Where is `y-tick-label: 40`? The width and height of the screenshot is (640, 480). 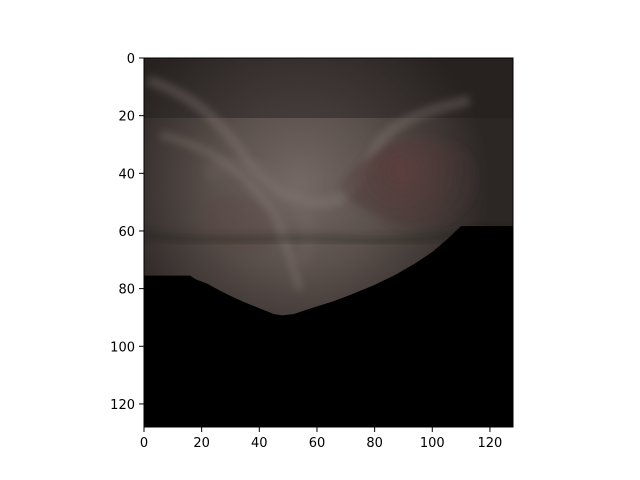 y-tick-label: 40 is located at coordinates (126, 174).